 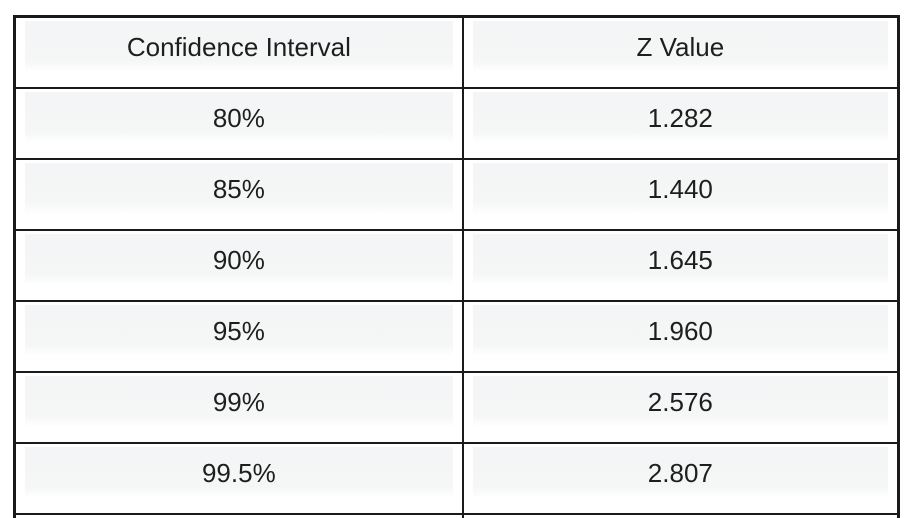 I want to click on table-row: 99.5% 2.807, so click(x=456, y=478).